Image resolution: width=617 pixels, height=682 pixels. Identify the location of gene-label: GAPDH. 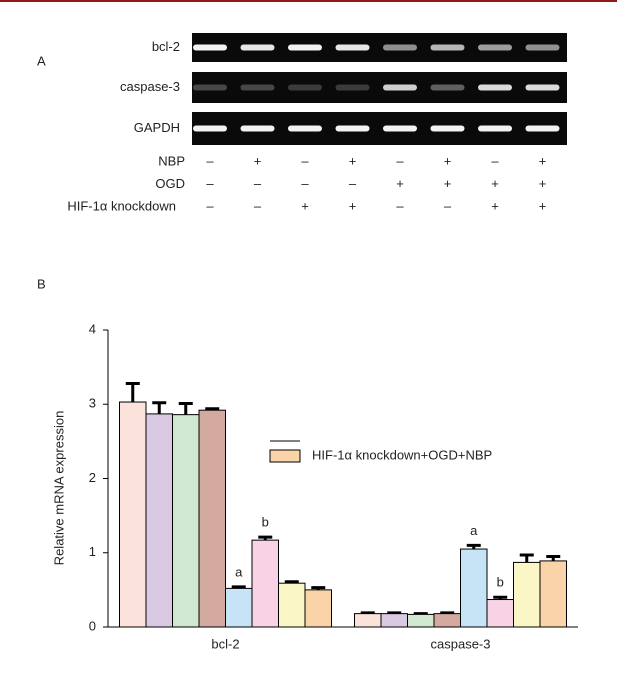
(157, 127).